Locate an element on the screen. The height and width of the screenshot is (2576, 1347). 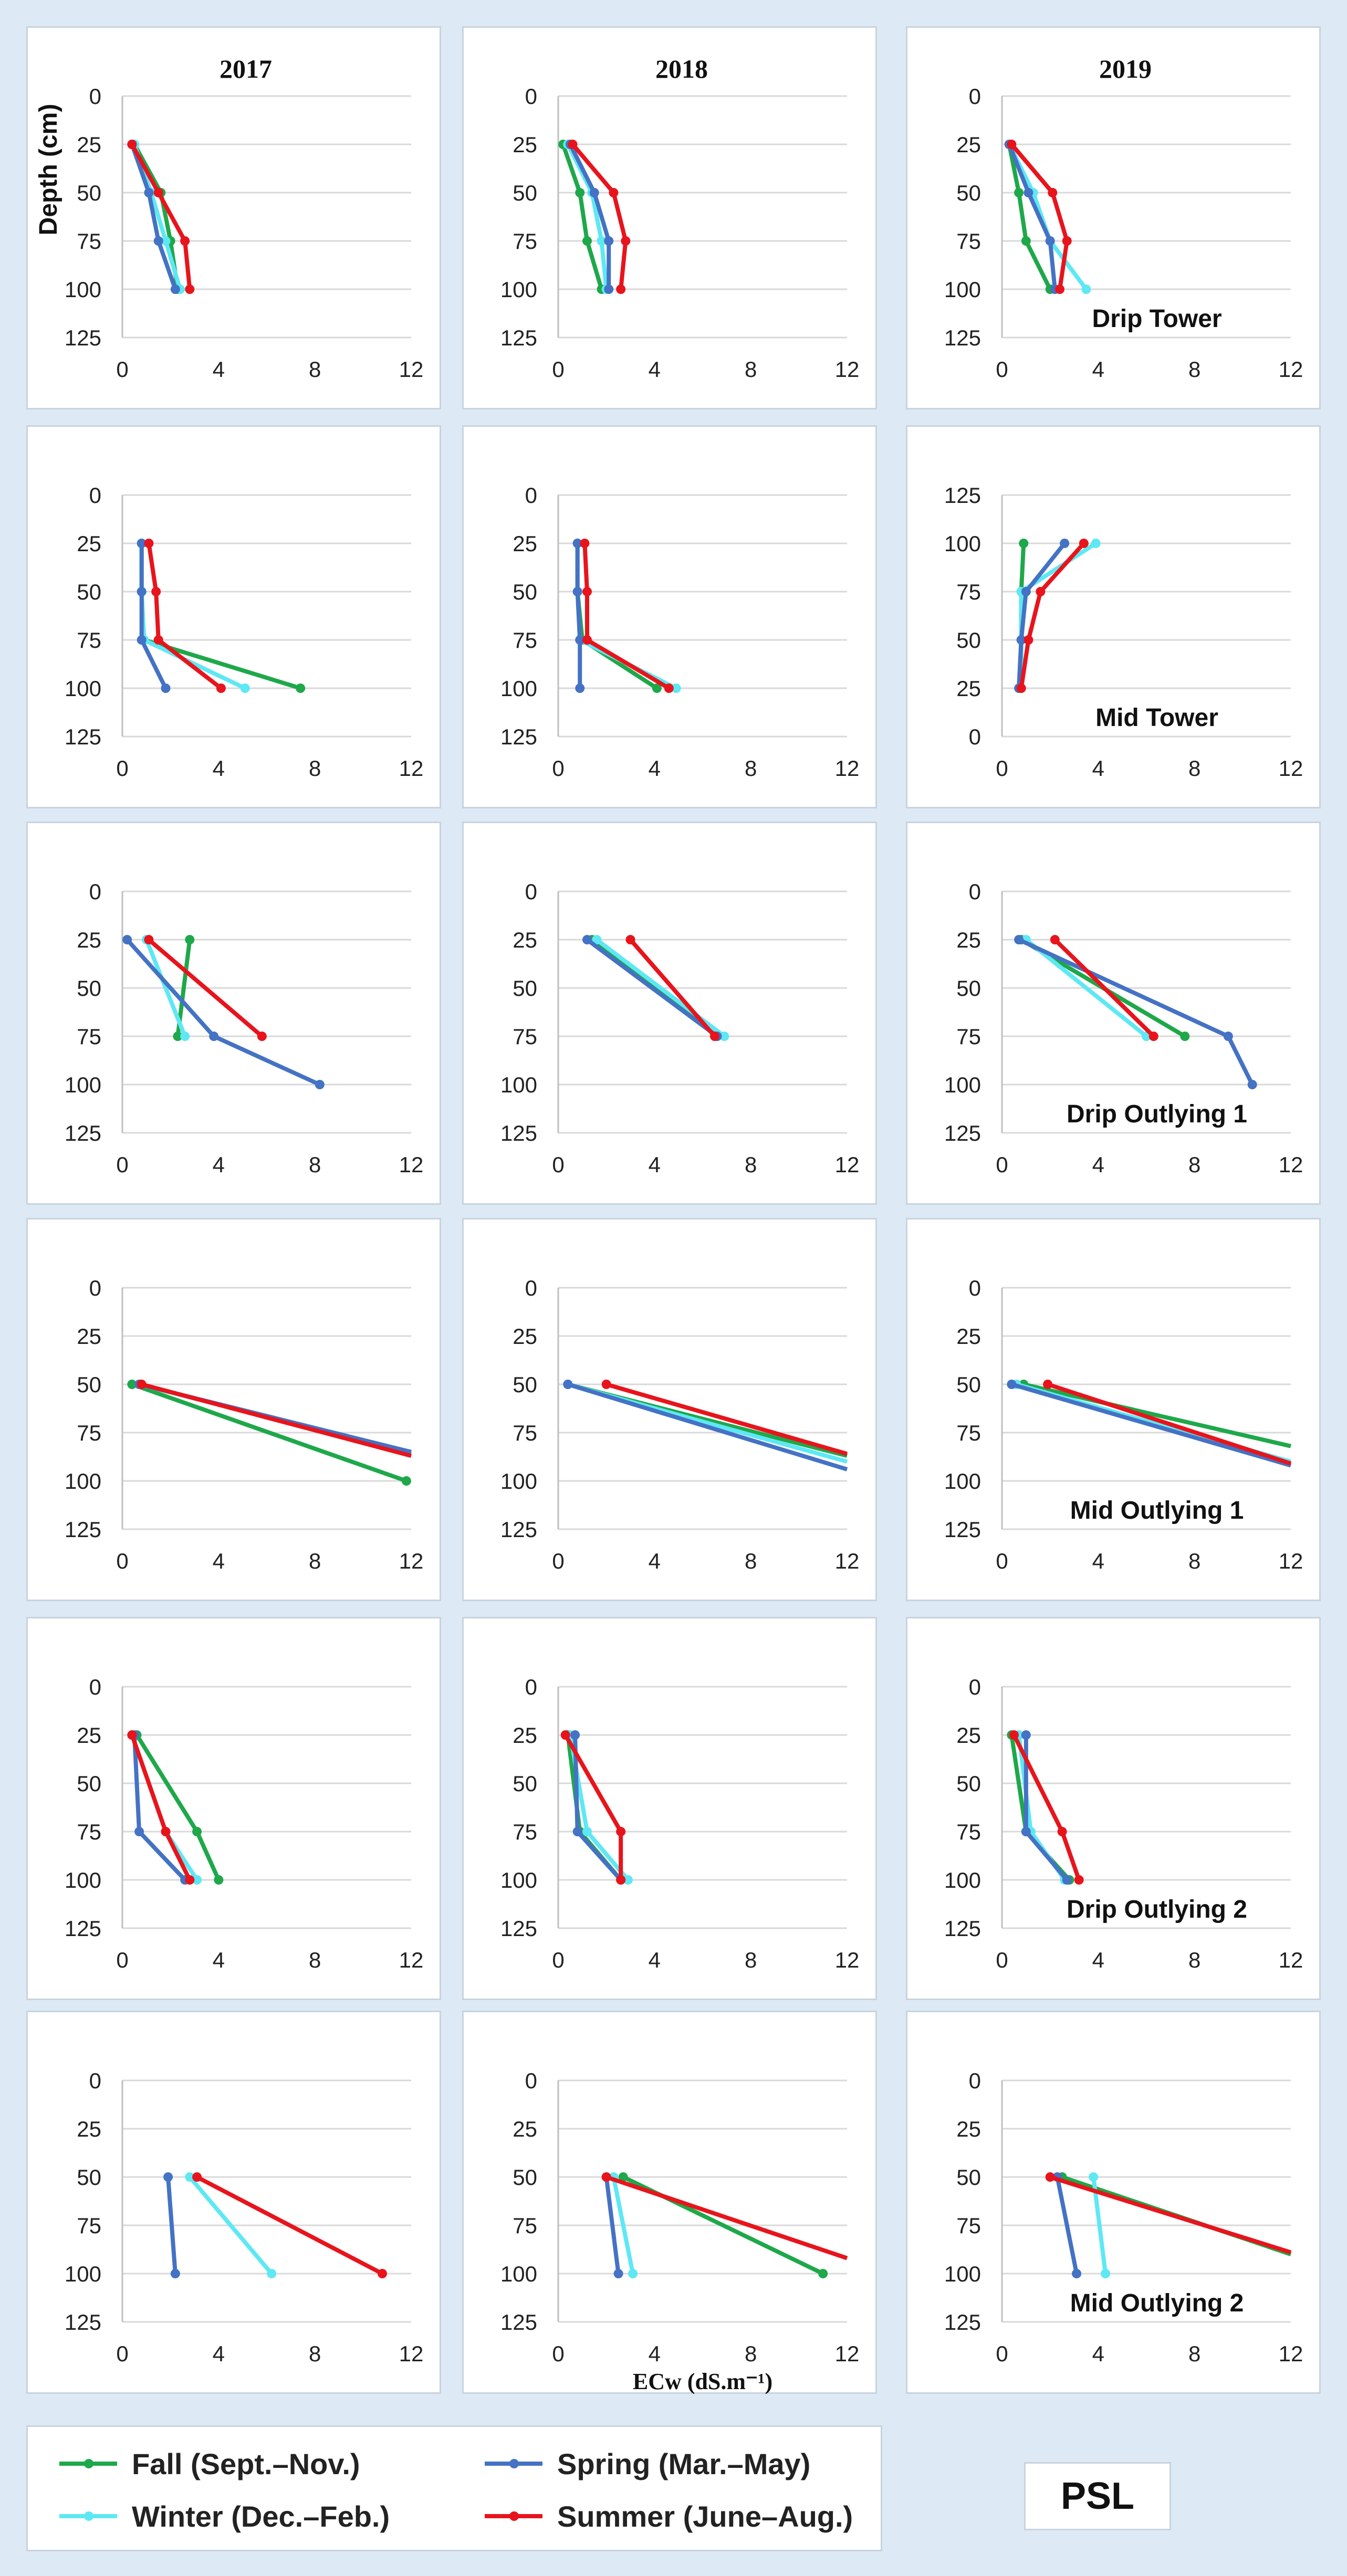
chart-panel: 0 25 50 75 100 125 0 4 8 12 Drip Outlying 1 is located at coordinates (1113, 1013).